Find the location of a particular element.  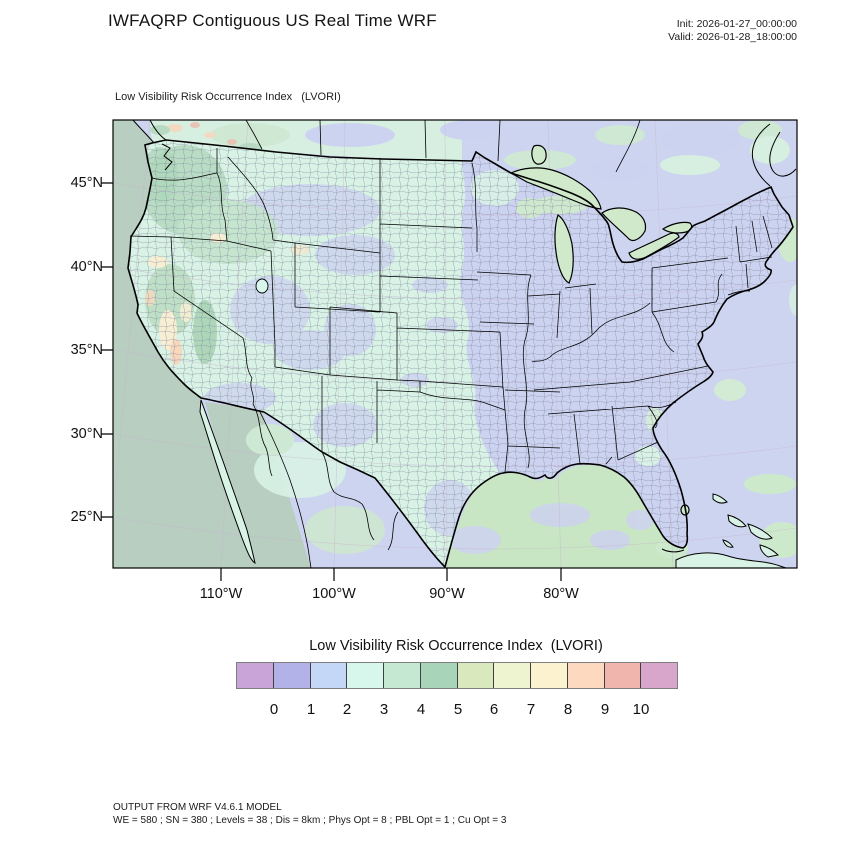

canada-mottle is located at coordinates (466, 151).